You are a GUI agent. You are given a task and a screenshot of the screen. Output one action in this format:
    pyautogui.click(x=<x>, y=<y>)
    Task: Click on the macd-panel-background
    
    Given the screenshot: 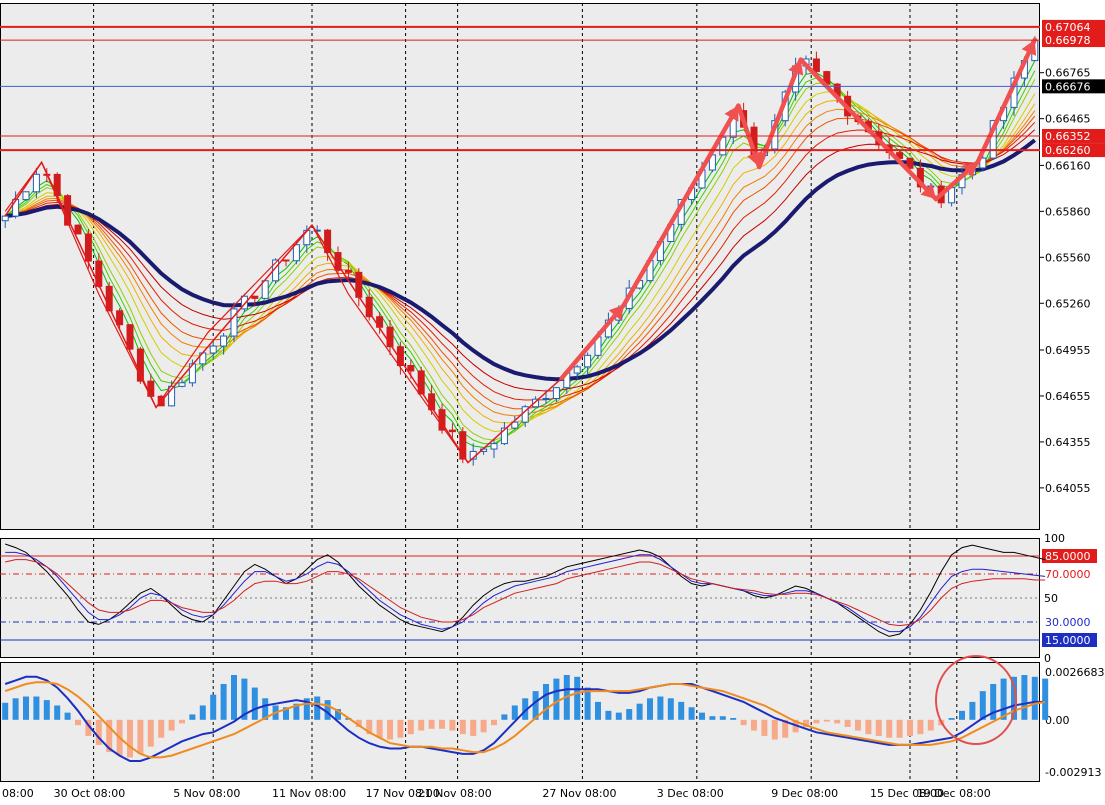 What is the action you would take?
    pyautogui.click(x=520, y=722)
    